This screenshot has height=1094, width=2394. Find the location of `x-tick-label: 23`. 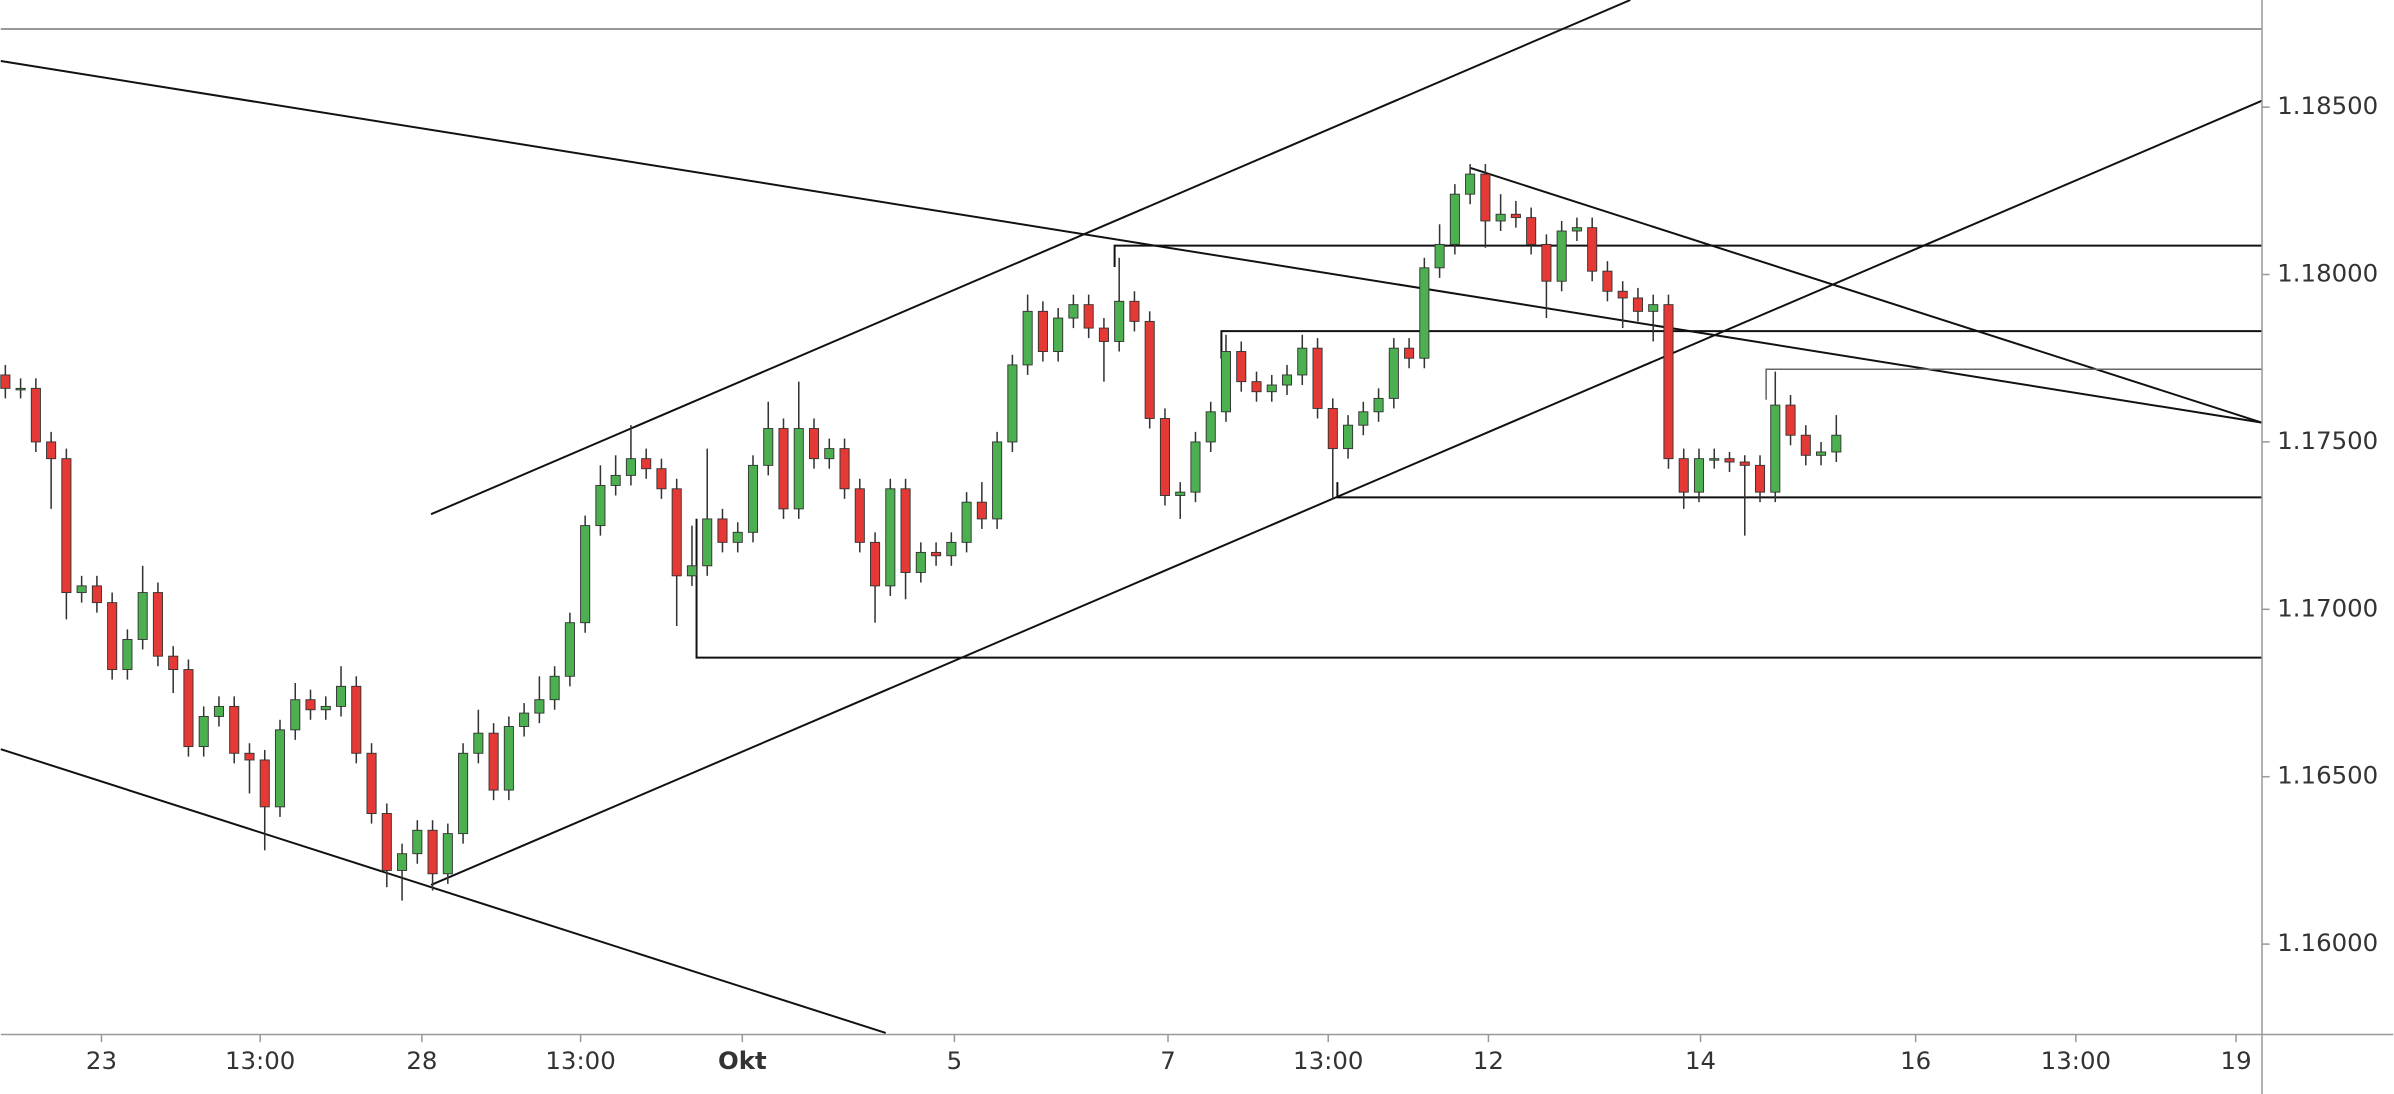

x-tick-label: 23 is located at coordinates (101, 1060).